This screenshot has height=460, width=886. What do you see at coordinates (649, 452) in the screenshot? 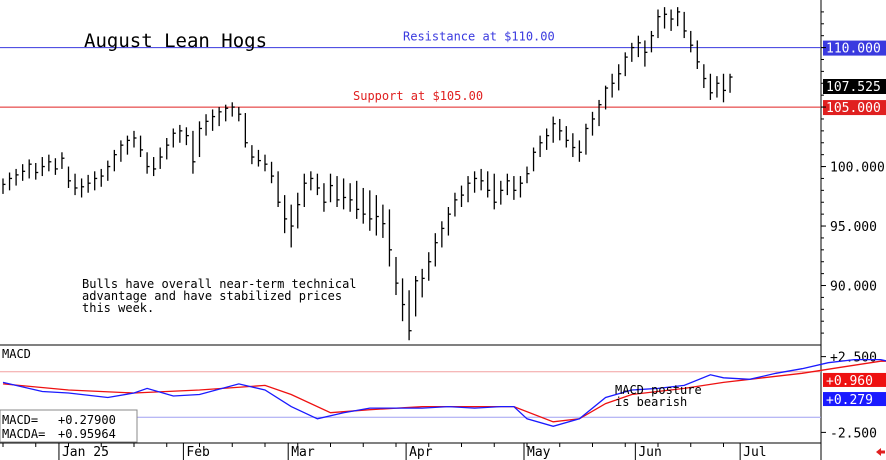
I see `month-tick-label: Jun` at bounding box center [649, 452].